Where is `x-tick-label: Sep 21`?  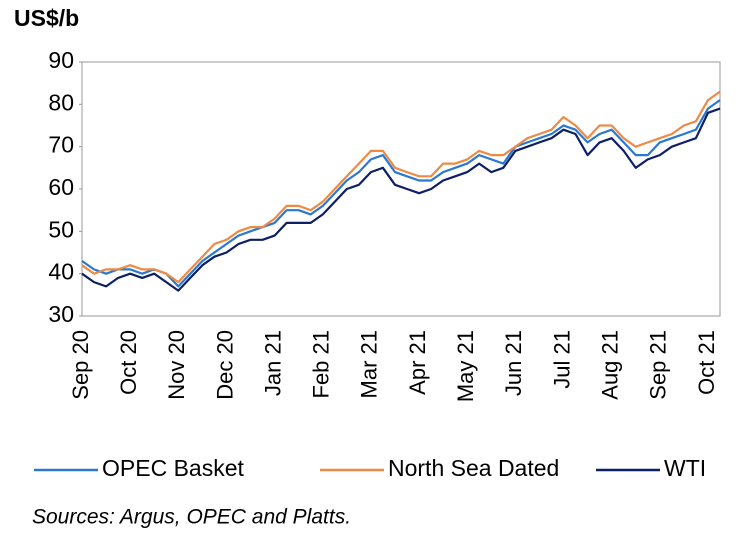 x-tick-label: Sep 21 is located at coordinates (658, 365).